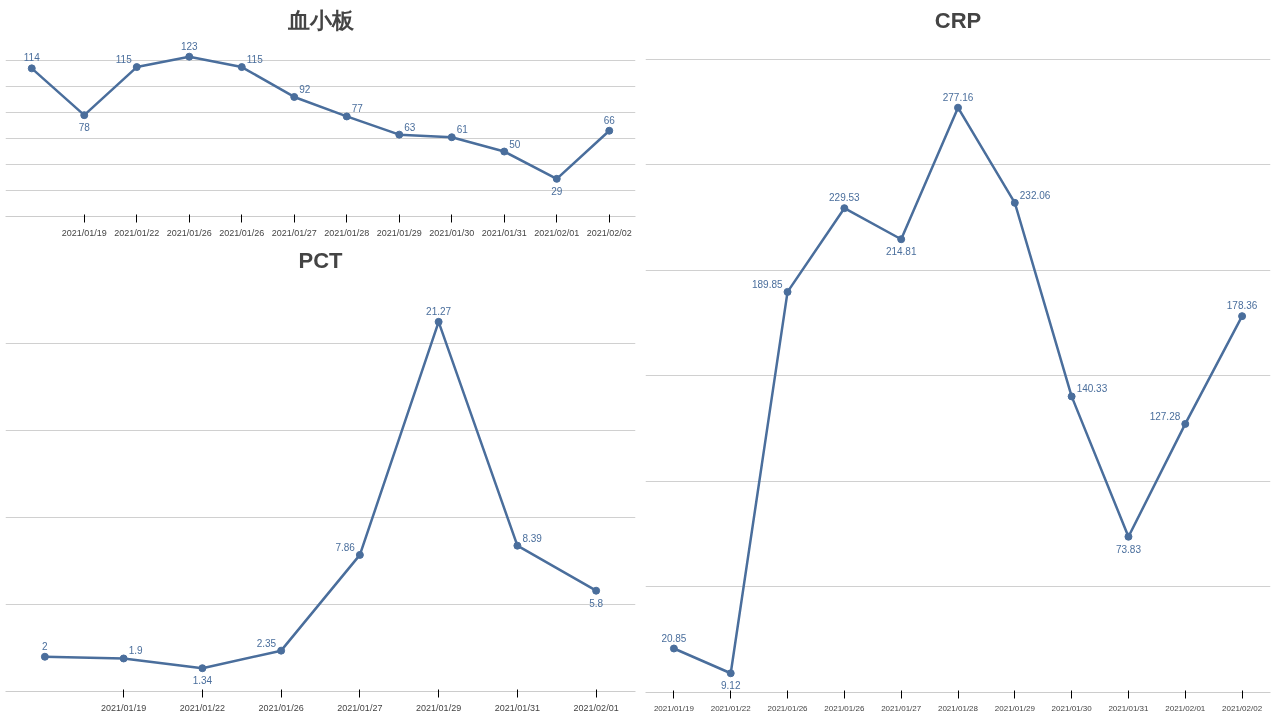  I want to click on data-label: 1.34, so click(202, 681).